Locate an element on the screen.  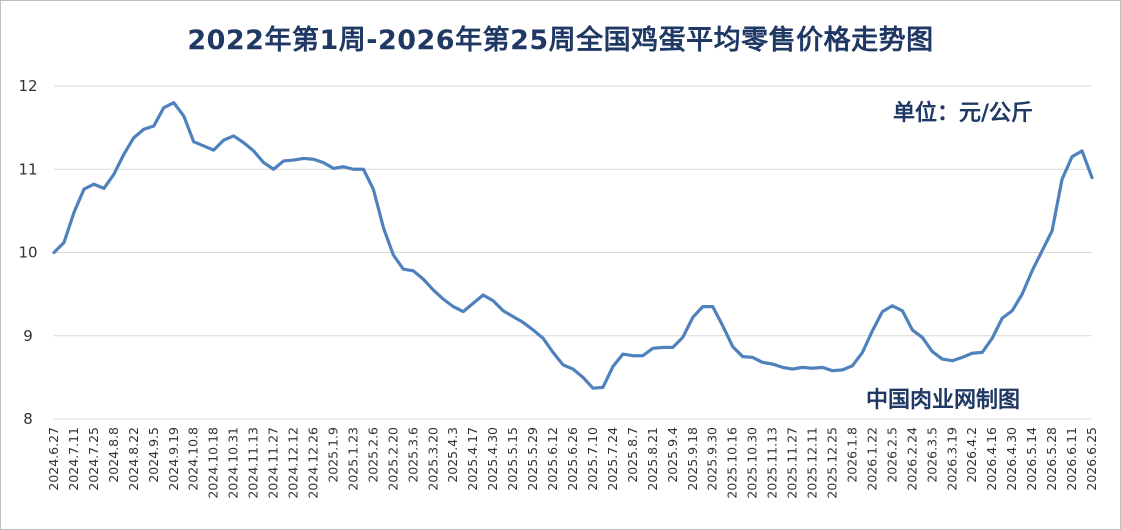
y-tick-label: 9 is located at coordinates (28, 336).